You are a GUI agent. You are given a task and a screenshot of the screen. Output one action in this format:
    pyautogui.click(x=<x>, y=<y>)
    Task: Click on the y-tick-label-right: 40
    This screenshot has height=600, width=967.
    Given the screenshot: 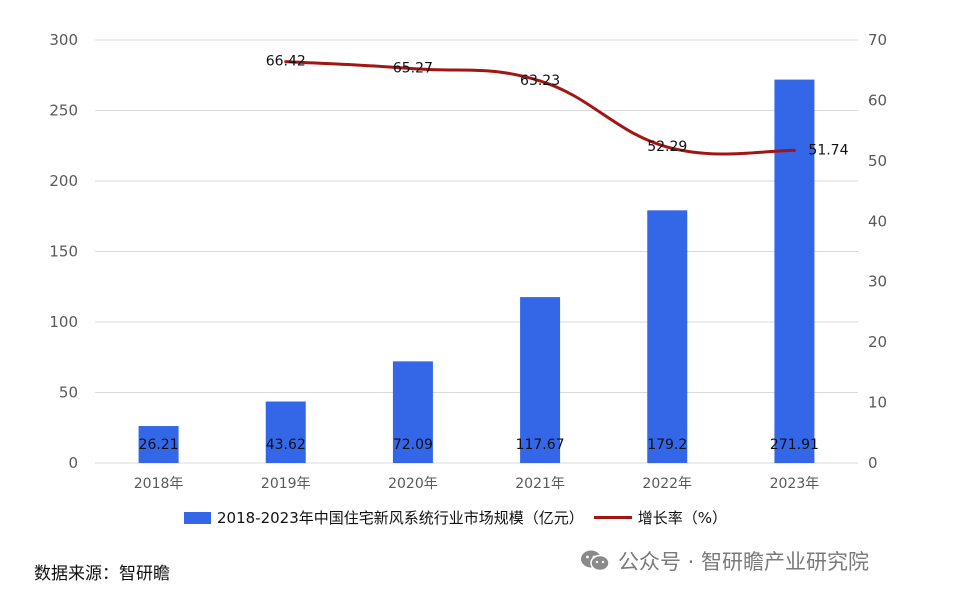 What is the action you would take?
    pyautogui.click(x=877, y=221)
    